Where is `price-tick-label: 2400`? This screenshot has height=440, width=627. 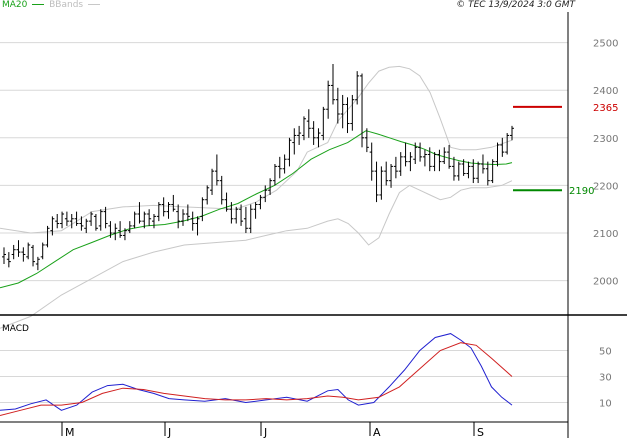
price-tick-label: 2400 is located at coordinates (605, 91).